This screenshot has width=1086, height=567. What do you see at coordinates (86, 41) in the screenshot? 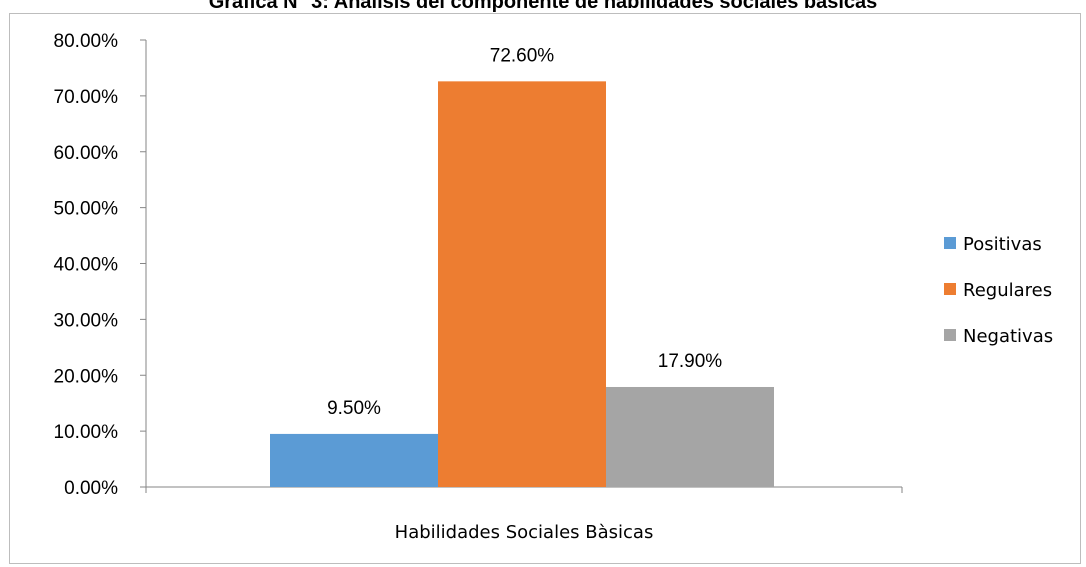
I see `y-tick-label: 80.00%` at bounding box center [86, 41].